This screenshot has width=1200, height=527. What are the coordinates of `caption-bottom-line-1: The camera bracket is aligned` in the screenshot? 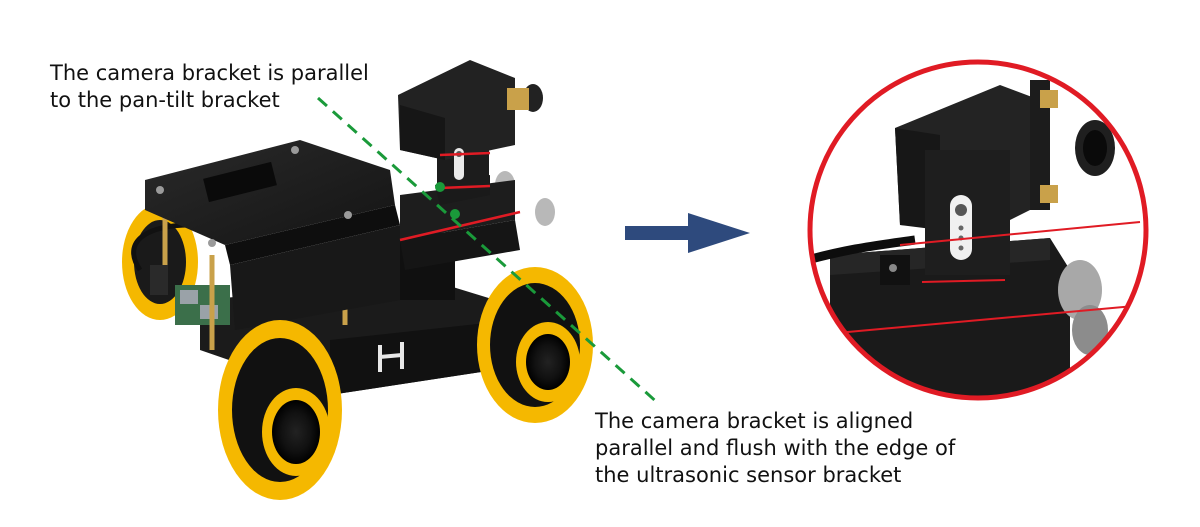 It's located at (754, 421).